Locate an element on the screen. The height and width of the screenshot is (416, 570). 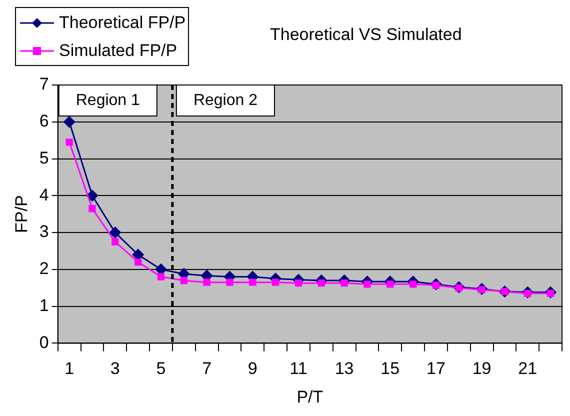
x-tick-label: 13 is located at coordinates (344, 368).